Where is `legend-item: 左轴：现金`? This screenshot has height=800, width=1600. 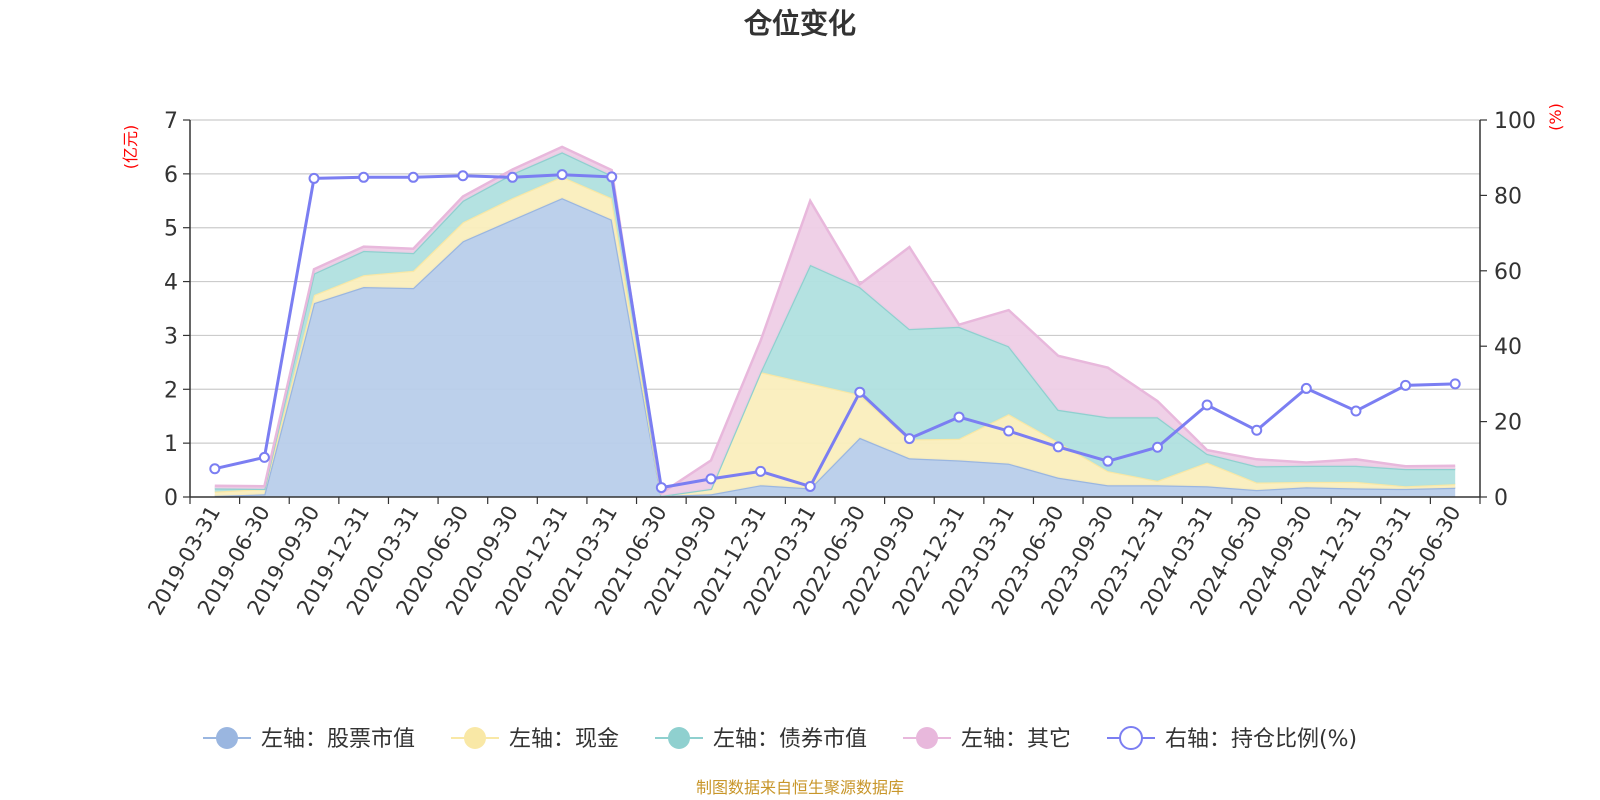 legend-item: 左轴：现金 is located at coordinates (535, 739).